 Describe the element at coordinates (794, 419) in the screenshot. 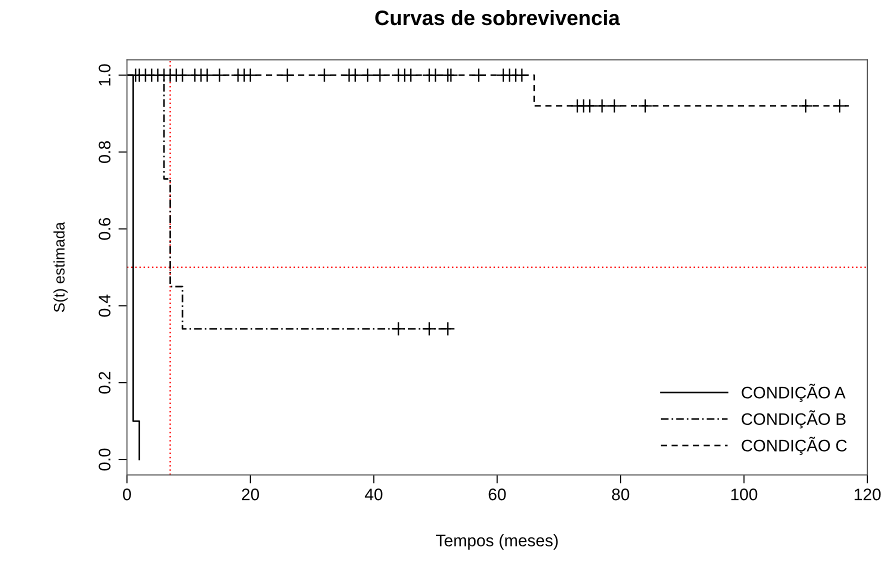

I see `legend-label: CONDIÇÃO B` at that location.